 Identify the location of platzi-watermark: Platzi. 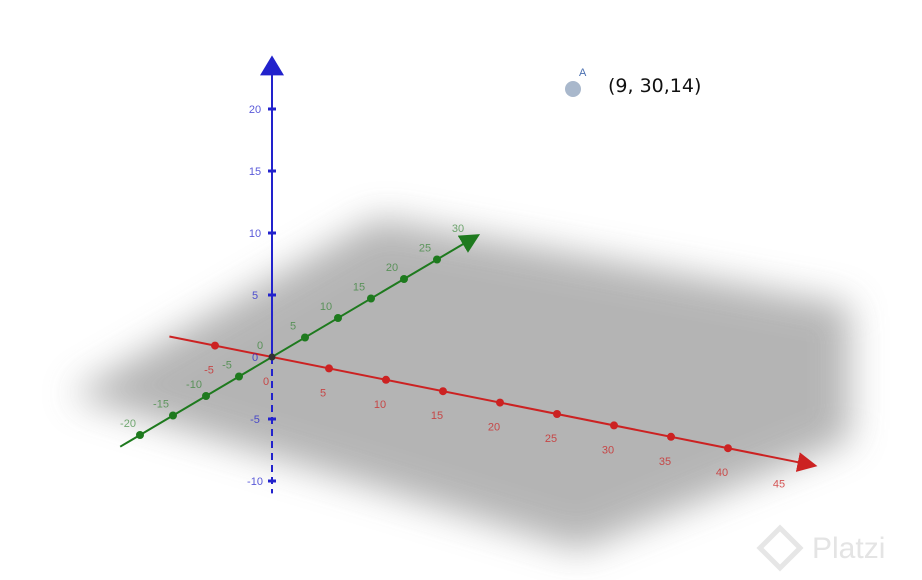
(849, 548).